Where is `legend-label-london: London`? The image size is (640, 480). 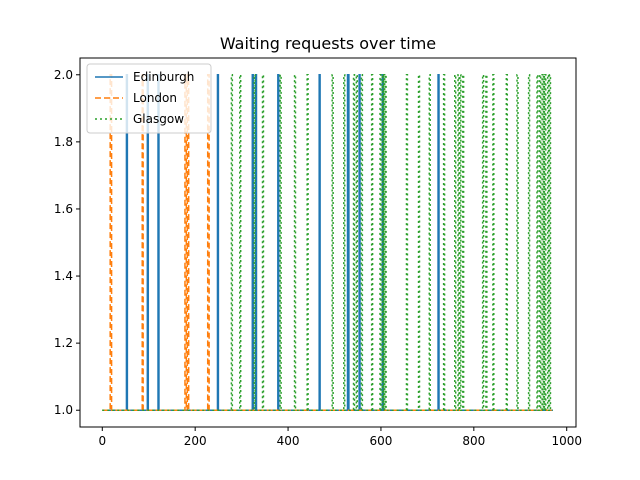 legend-label-london: London is located at coordinates (155, 98).